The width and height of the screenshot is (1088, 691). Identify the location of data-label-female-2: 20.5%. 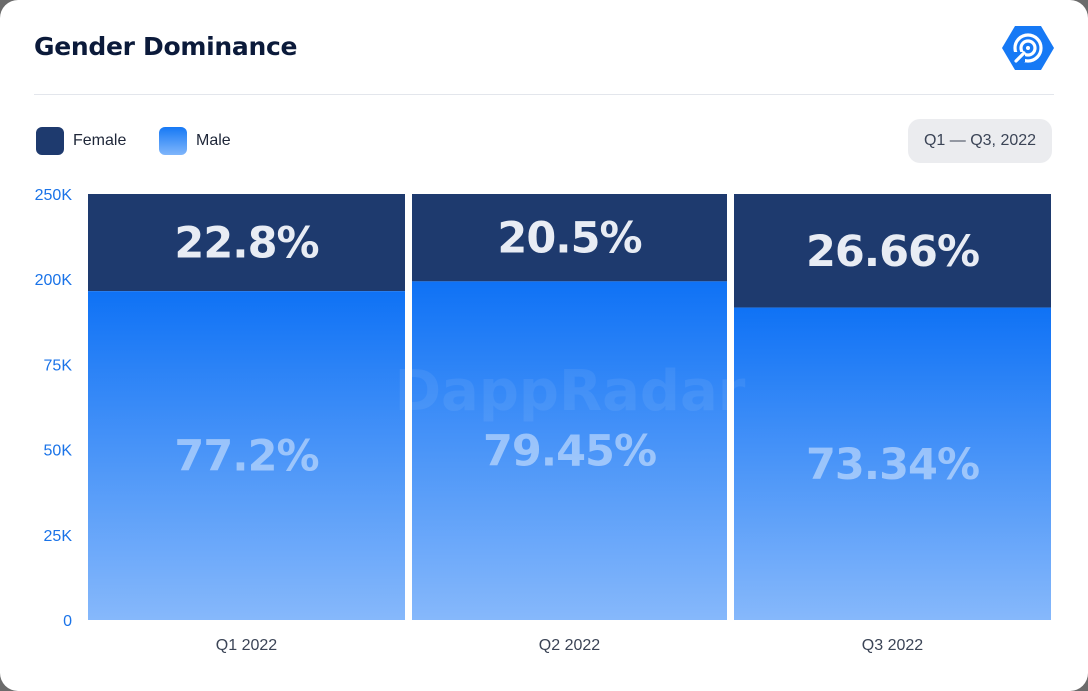
(569, 239).